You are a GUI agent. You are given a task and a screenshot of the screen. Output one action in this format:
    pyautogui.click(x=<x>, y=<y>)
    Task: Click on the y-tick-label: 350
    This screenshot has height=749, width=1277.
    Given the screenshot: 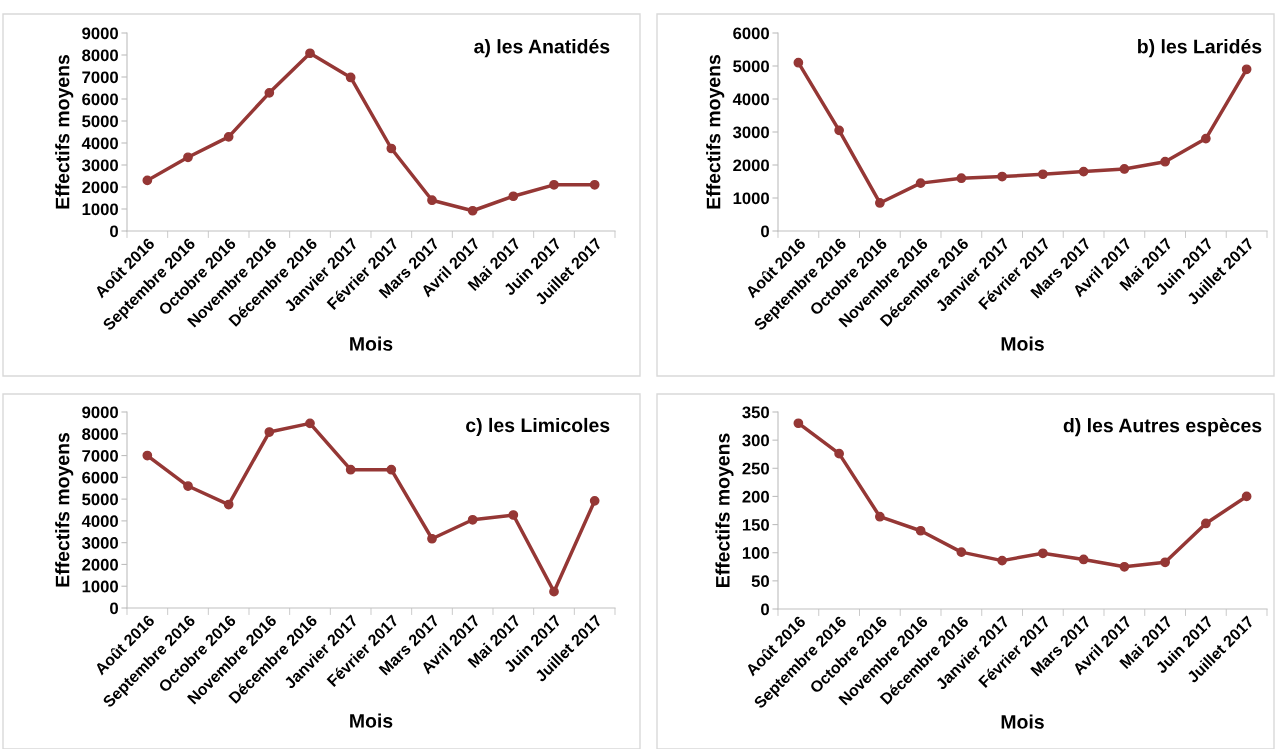 What is the action you would take?
    pyautogui.click(x=755, y=412)
    